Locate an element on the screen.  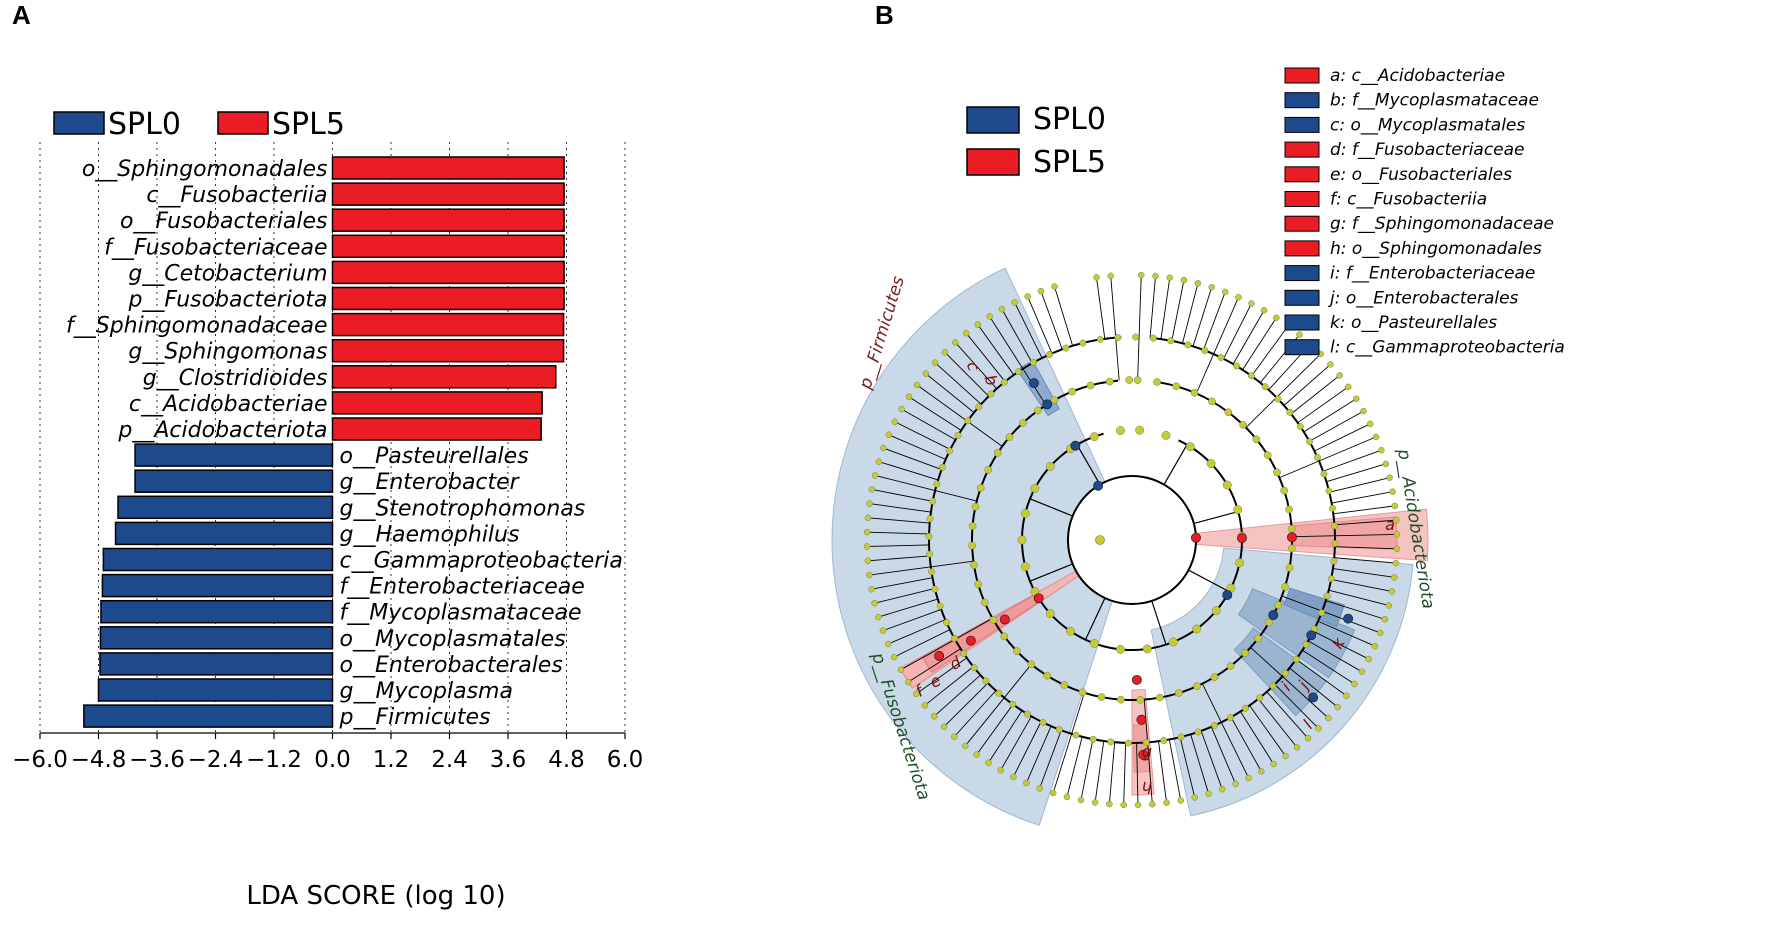
x-tick-label: 3.6 is located at coordinates (508, 760).